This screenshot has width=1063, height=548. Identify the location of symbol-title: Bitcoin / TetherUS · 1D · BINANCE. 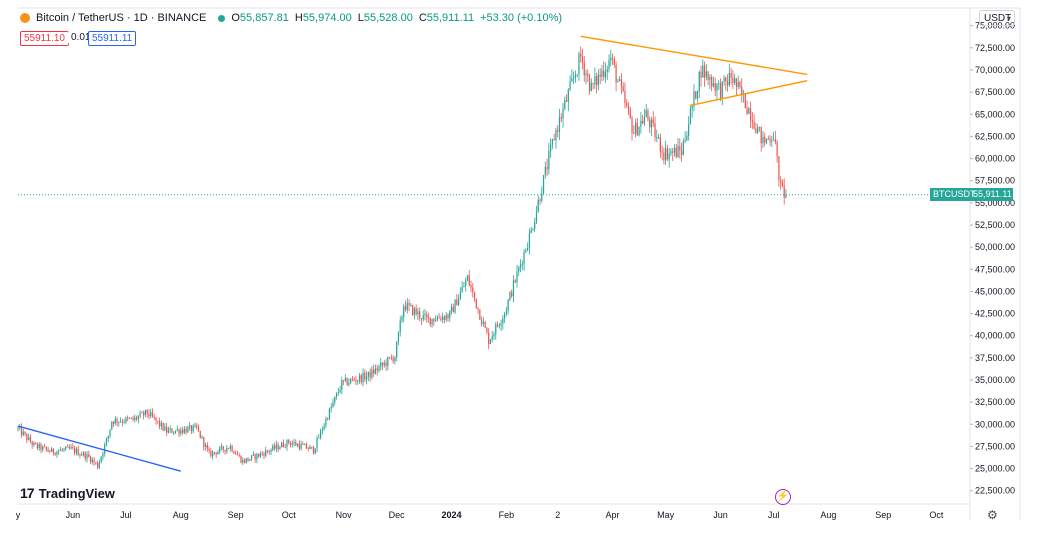
(121, 18).